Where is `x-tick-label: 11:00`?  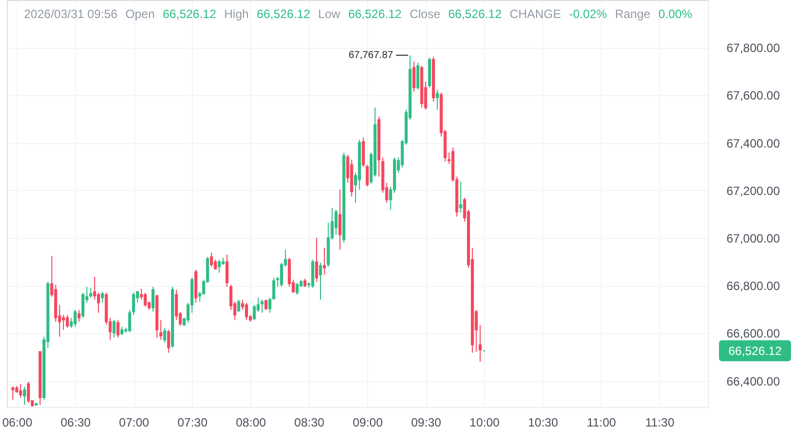 x-tick-label: 11:00 is located at coordinates (601, 423).